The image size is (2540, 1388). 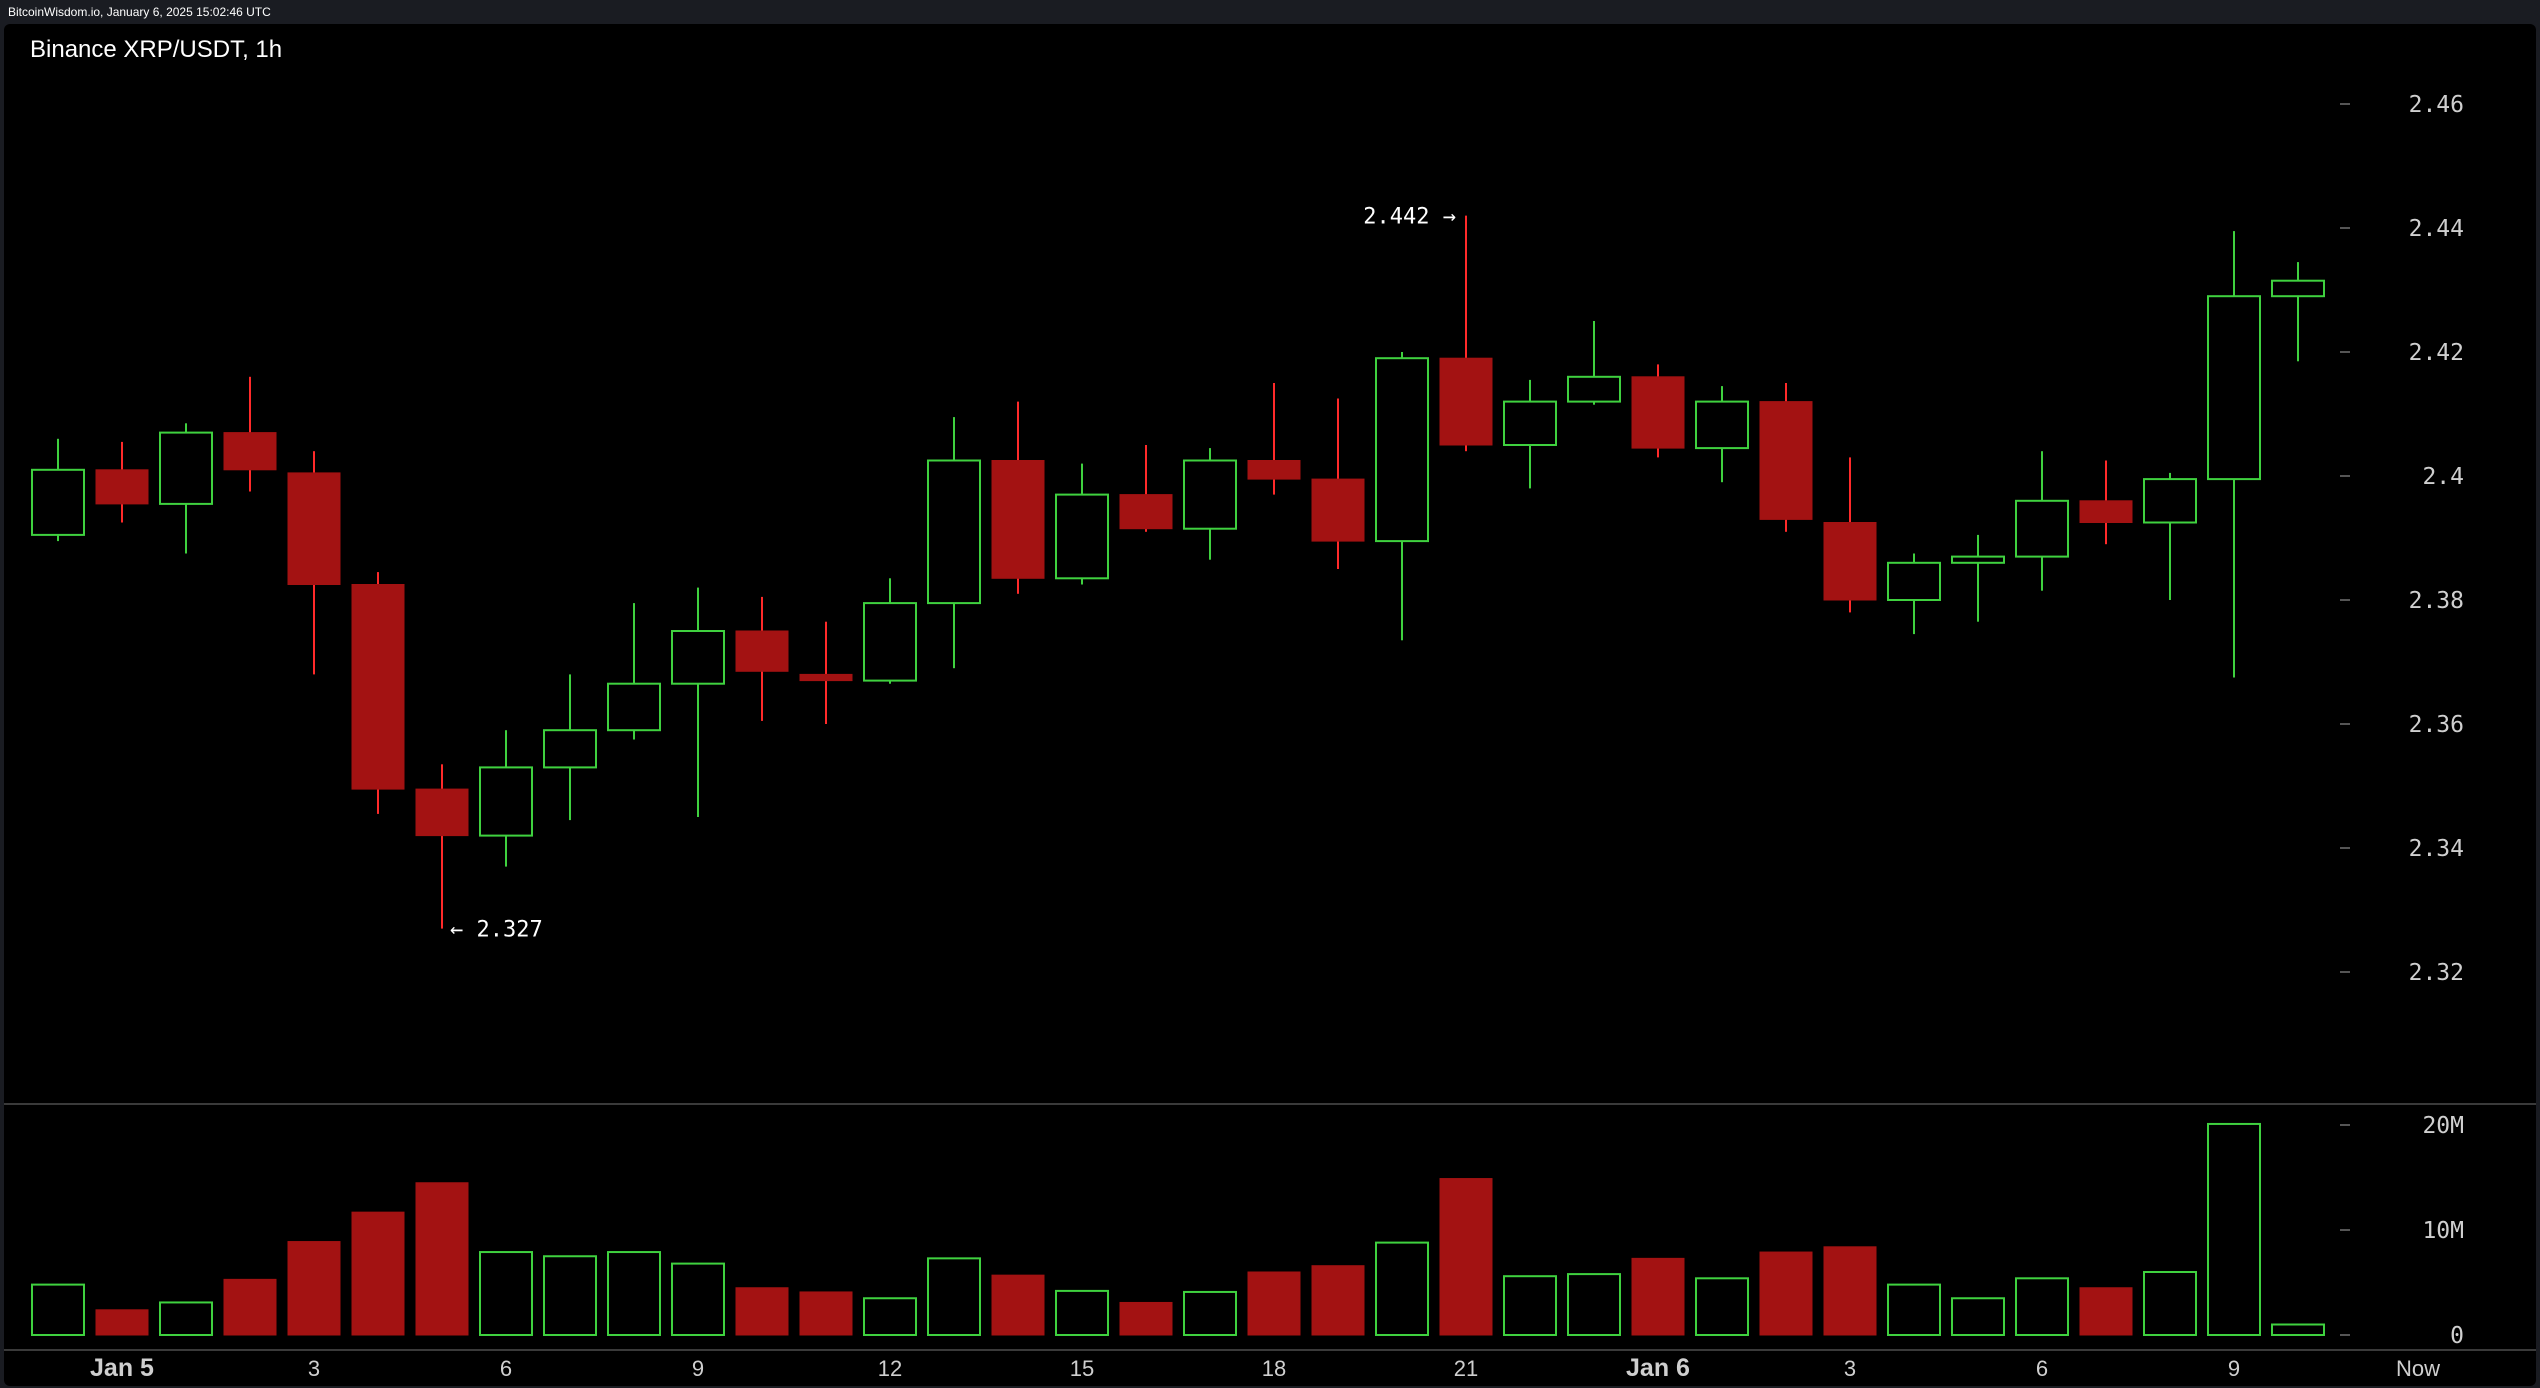 I want to click on volume-axis-tick-label: 10M, so click(x=2443, y=1231).